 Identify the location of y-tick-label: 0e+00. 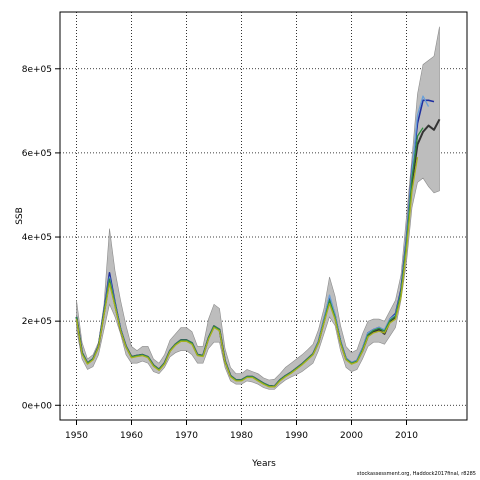
(37, 406).